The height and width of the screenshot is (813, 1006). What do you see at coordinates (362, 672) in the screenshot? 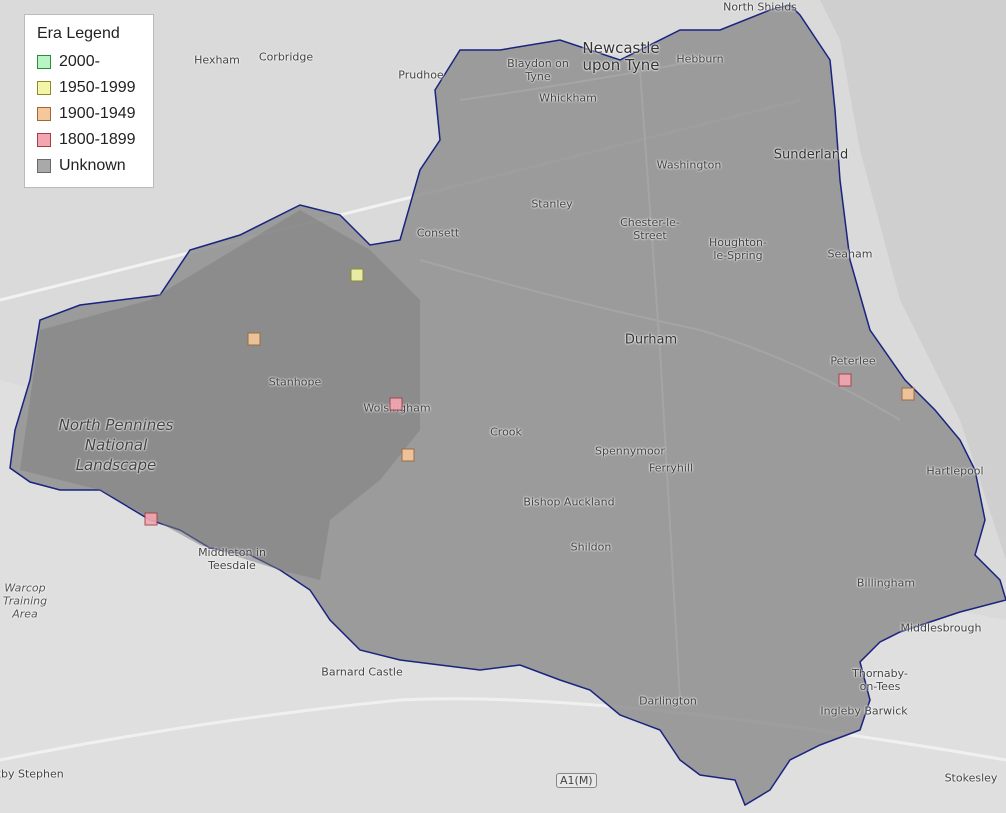
I see `place-label: Barnard Castle` at bounding box center [362, 672].